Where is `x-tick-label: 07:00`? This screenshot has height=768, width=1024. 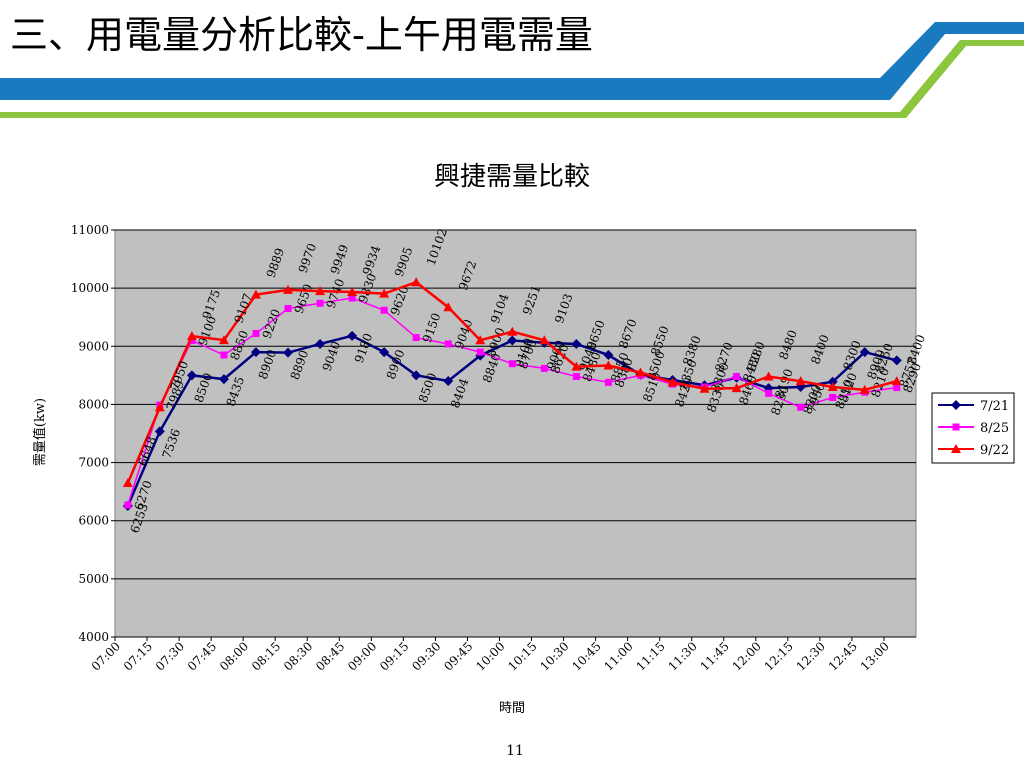 x-tick-label: 07:00 is located at coordinates (106, 656).